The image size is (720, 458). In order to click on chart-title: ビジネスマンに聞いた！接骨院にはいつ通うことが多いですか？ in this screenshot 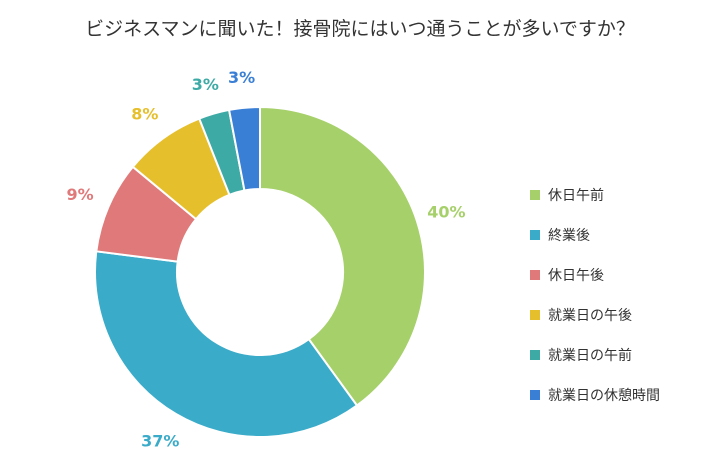, I will do `click(360, 29)`.